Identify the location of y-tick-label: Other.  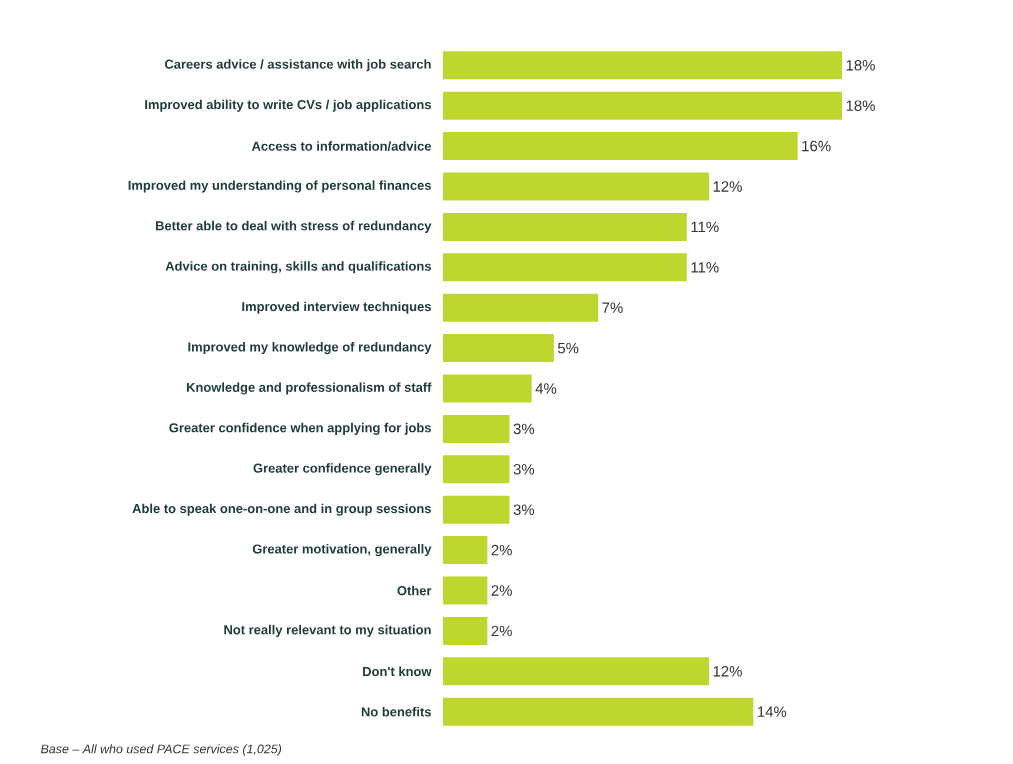
(414, 590).